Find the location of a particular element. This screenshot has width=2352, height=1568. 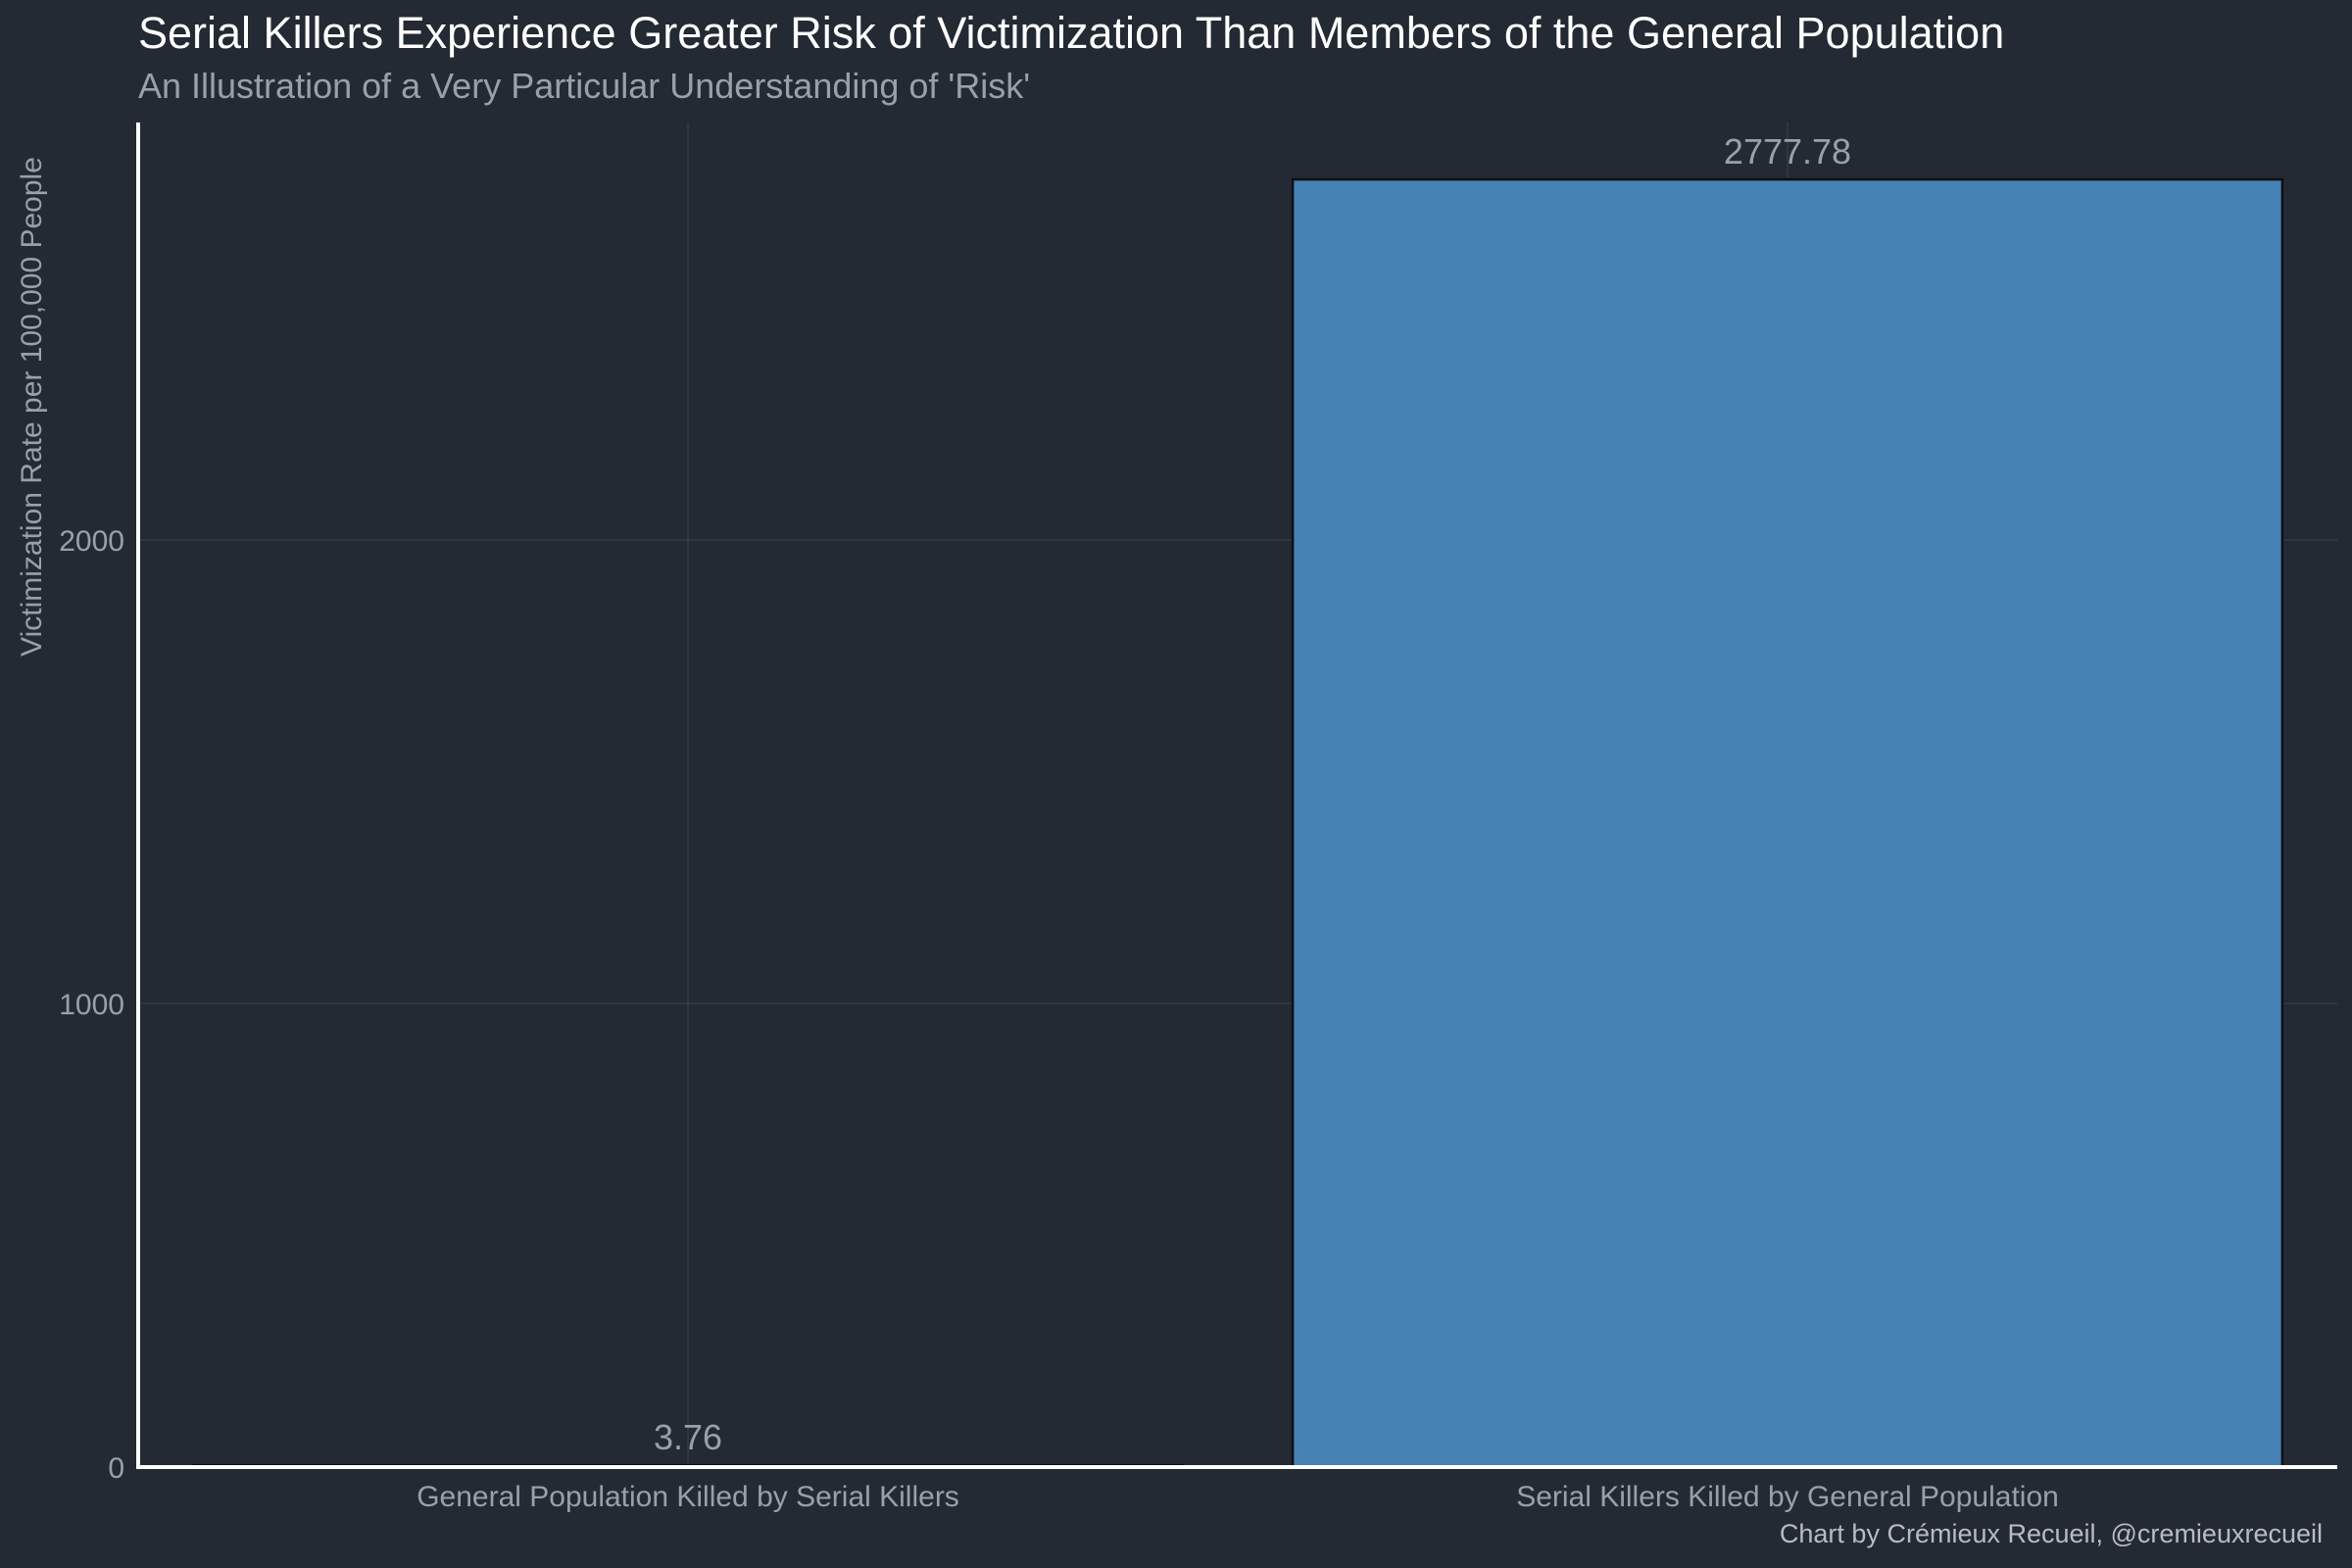

data-label: 3.76 is located at coordinates (688, 1437).